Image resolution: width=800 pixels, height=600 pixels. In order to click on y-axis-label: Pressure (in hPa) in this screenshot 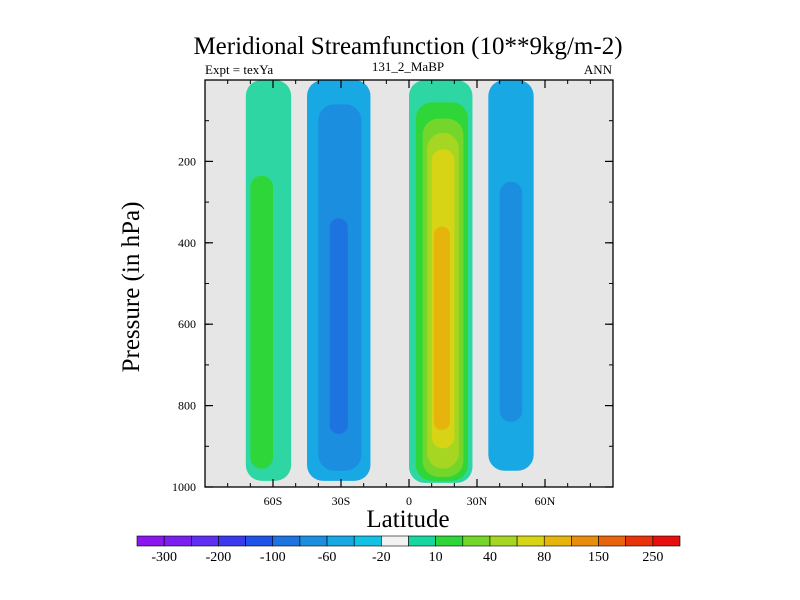, I will do `click(131, 287)`.